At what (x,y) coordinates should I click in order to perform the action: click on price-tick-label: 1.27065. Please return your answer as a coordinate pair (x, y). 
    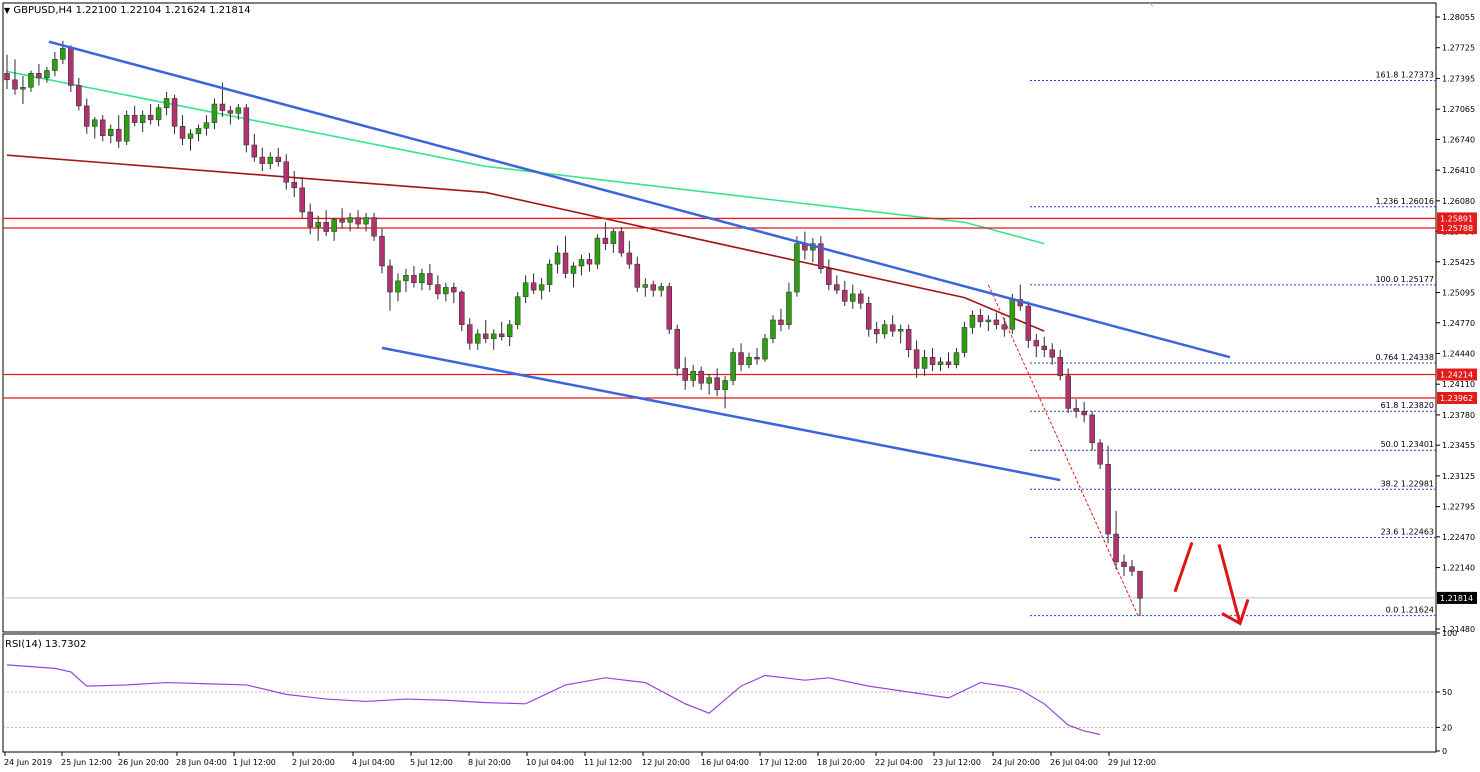
    Looking at the image, I should click on (1458, 109).